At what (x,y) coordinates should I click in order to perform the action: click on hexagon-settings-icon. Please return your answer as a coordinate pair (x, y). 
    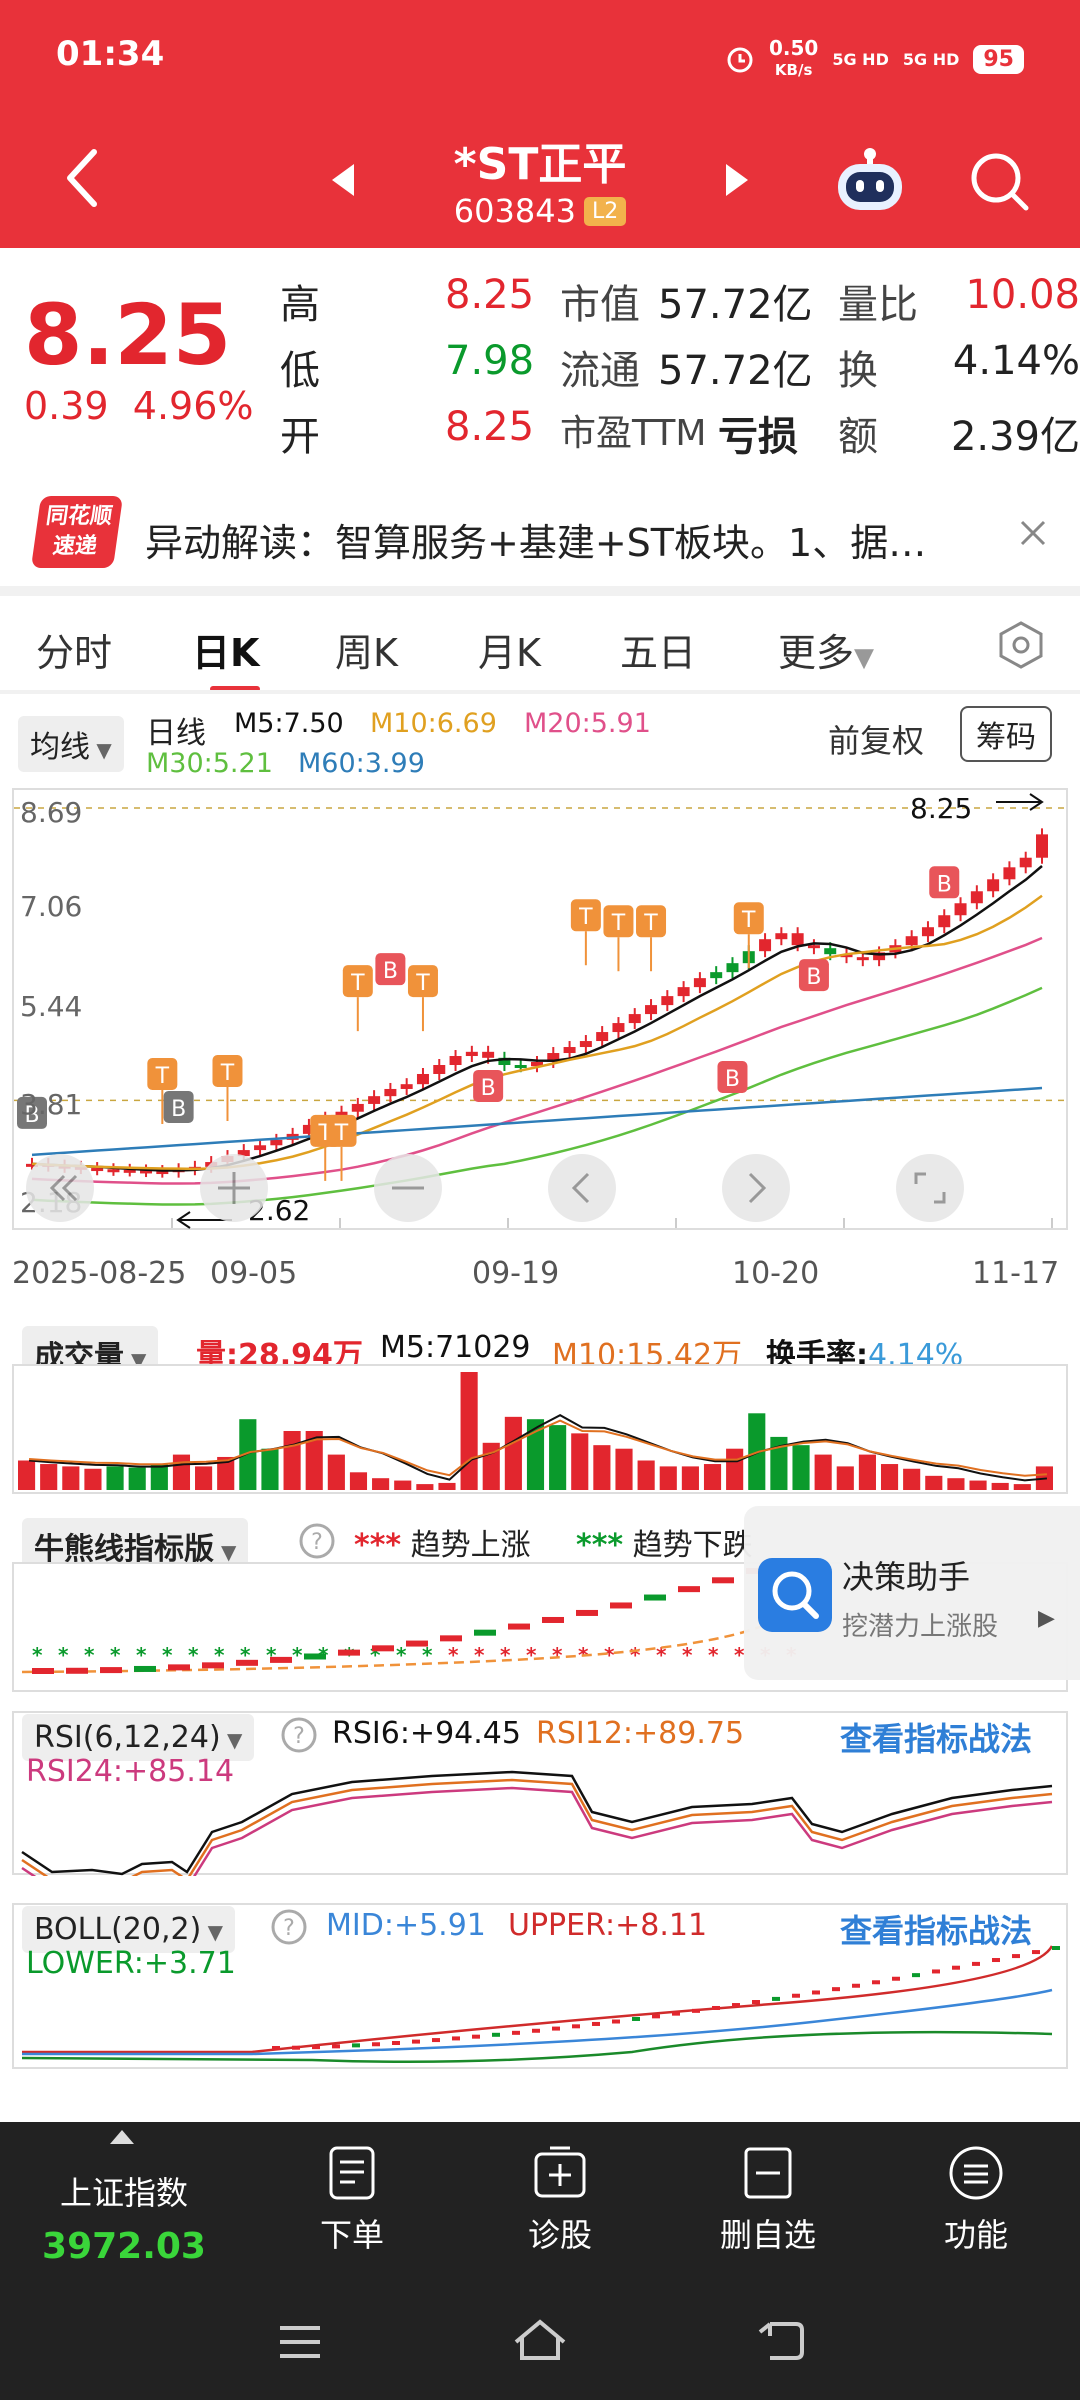
    Looking at the image, I should click on (1021, 645).